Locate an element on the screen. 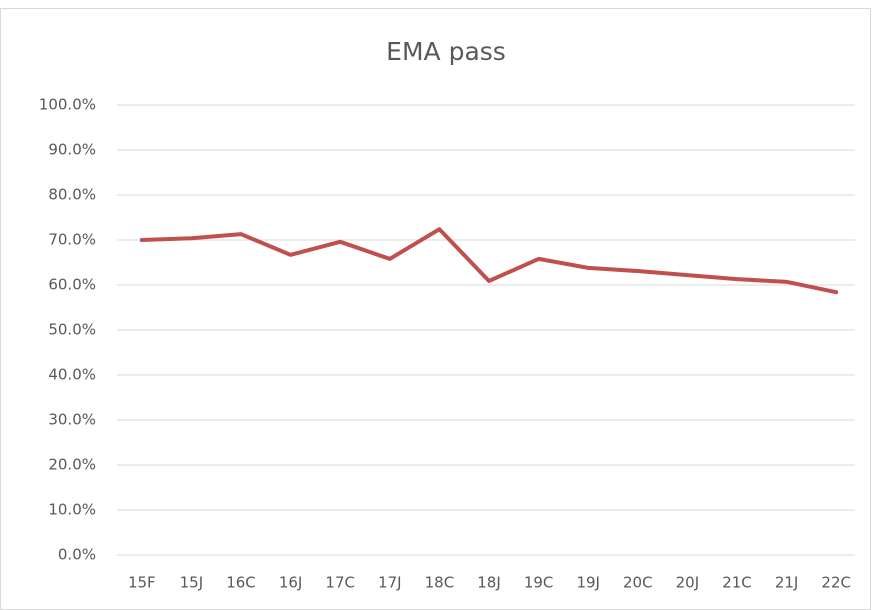  x-tick-label: 15F is located at coordinates (142, 583).